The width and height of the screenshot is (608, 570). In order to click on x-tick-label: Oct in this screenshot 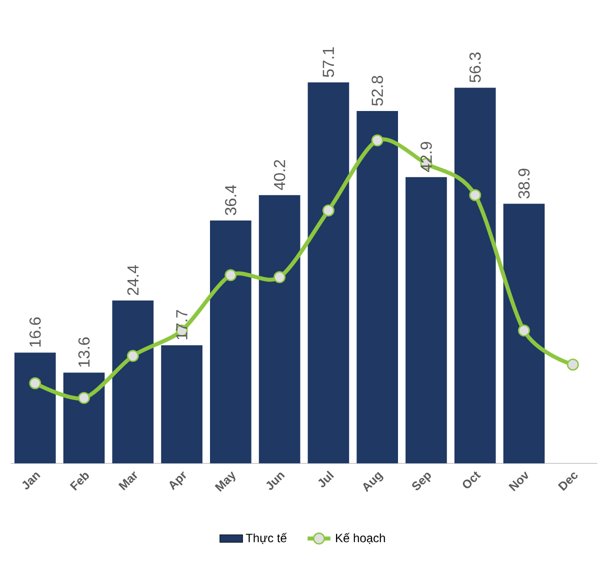, I will do `click(471, 479)`.